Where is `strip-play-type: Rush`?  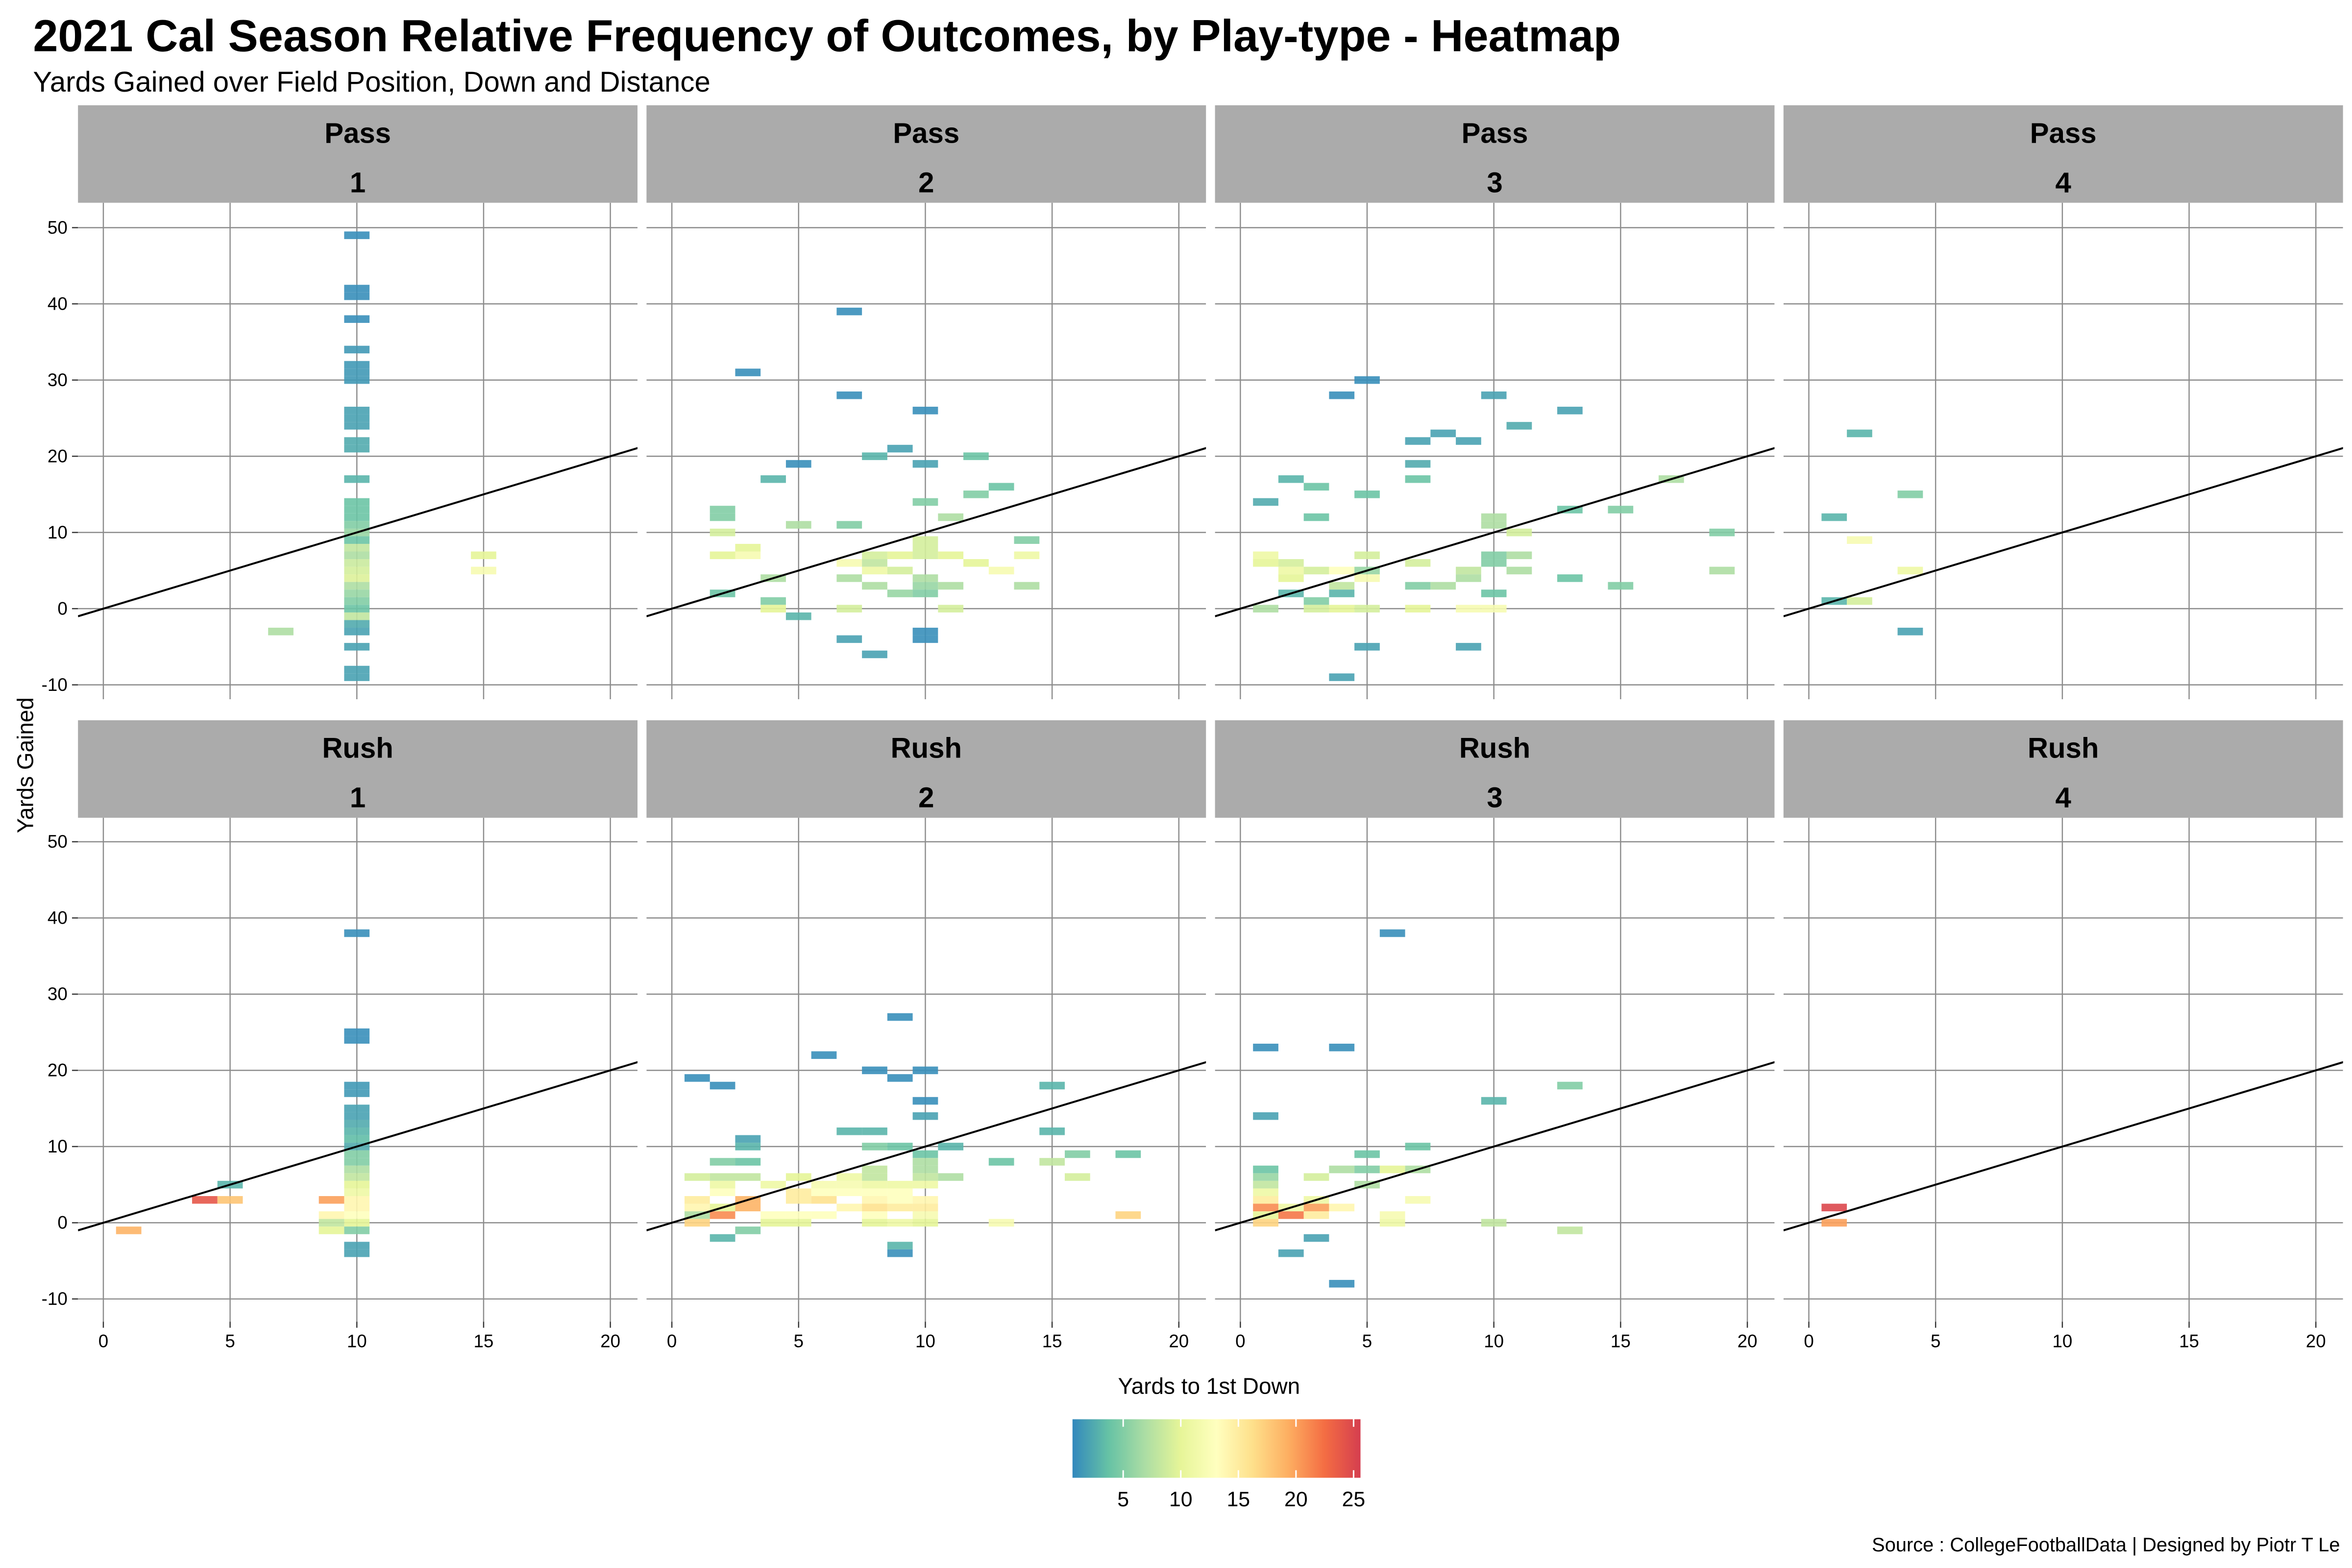
strip-play-type: Rush is located at coordinates (2063, 748).